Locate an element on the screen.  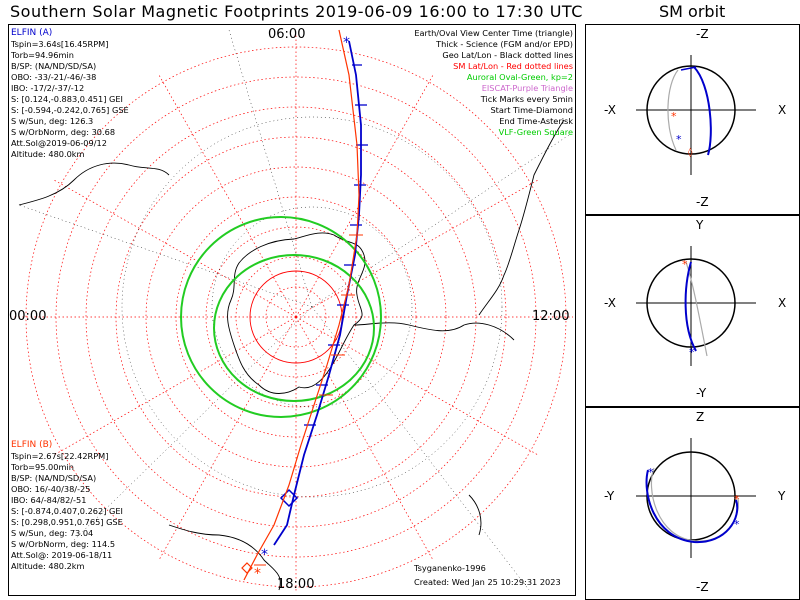
legend-item: Earth/Oval View Center Time (triangle) is located at coordinates (493, 33).